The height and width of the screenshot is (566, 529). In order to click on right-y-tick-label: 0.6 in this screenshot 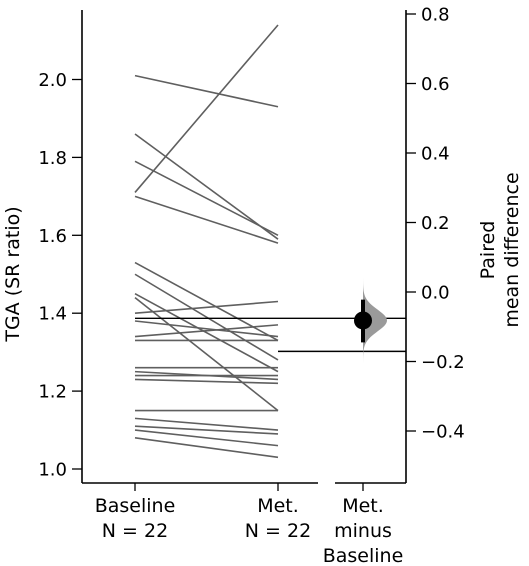, I will do `click(435, 84)`.